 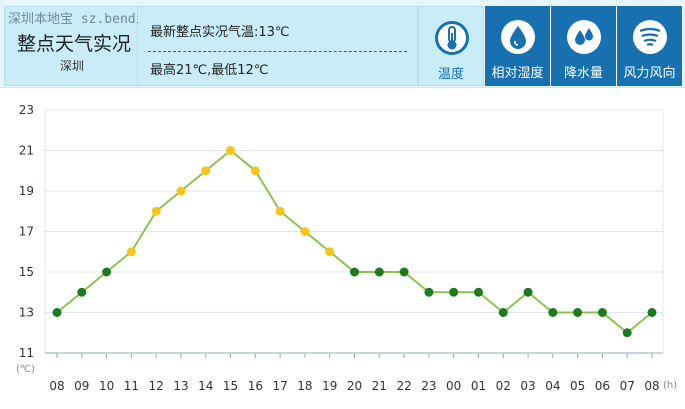 I want to click on y-tick-label: 17, so click(x=26, y=232).